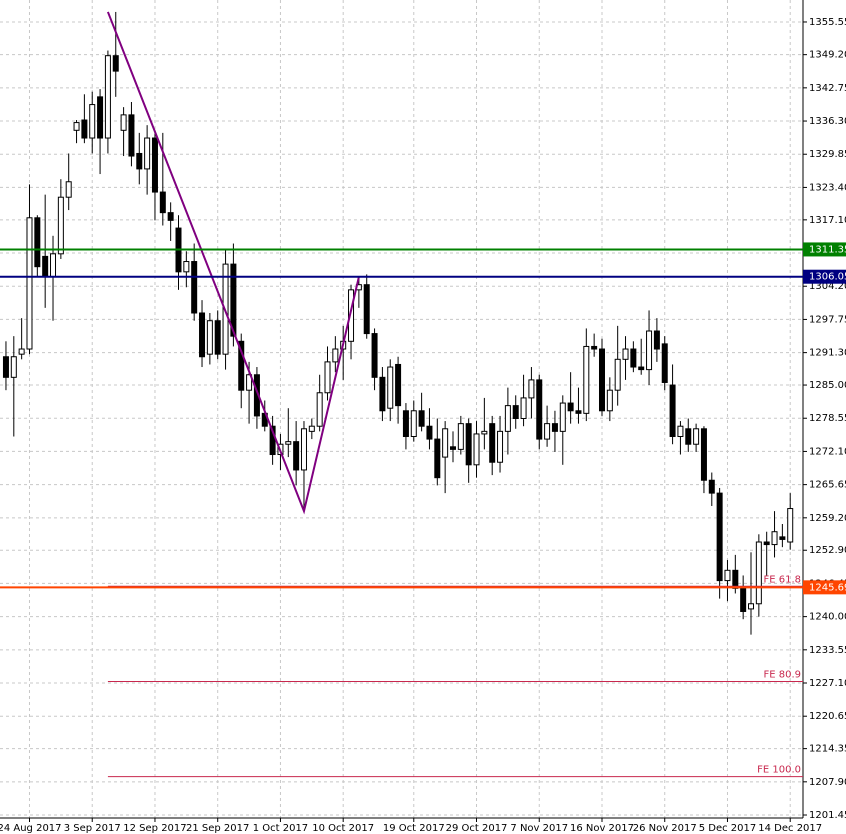 This screenshot has height=834, width=846. Describe the element at coordinates (827, 249) in the screenshot. I see `level-label: 1311.35` at that location.